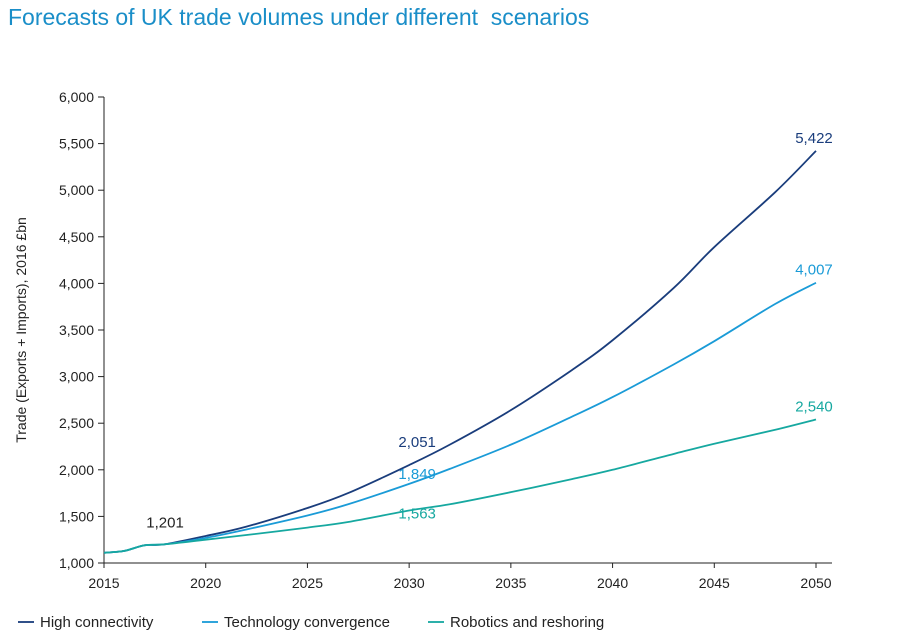 The image size is (900, 641). I want to click on data-label: 1,563, so click(417, 514).